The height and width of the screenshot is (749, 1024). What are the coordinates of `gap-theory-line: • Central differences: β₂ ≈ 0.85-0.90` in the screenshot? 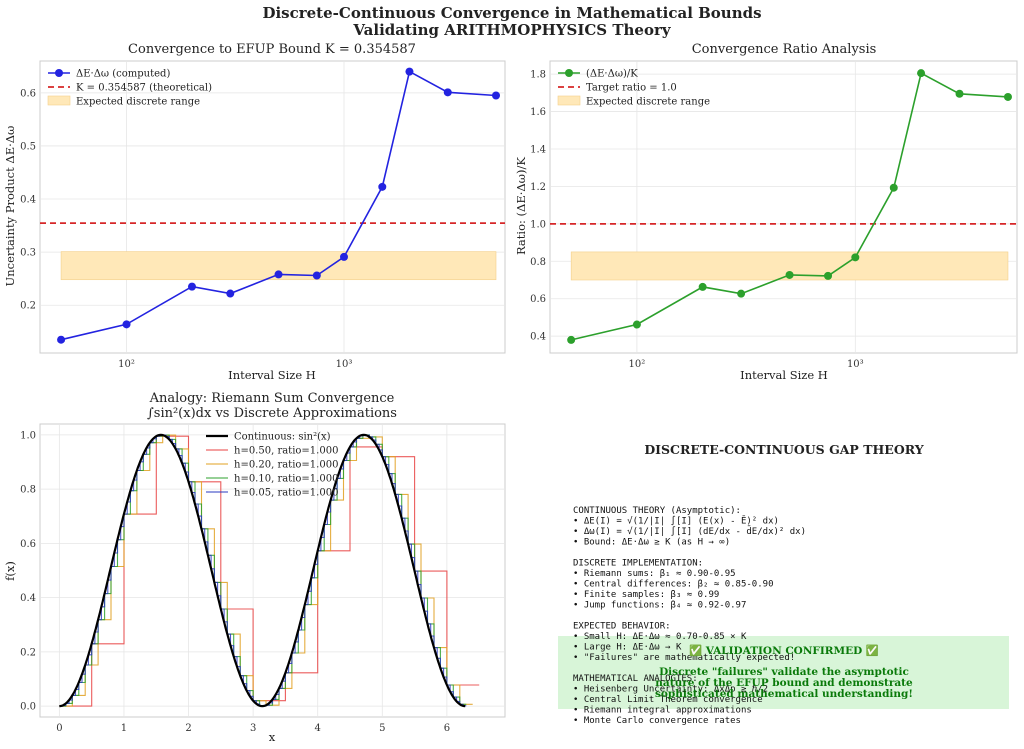 It's located at (673, 585).